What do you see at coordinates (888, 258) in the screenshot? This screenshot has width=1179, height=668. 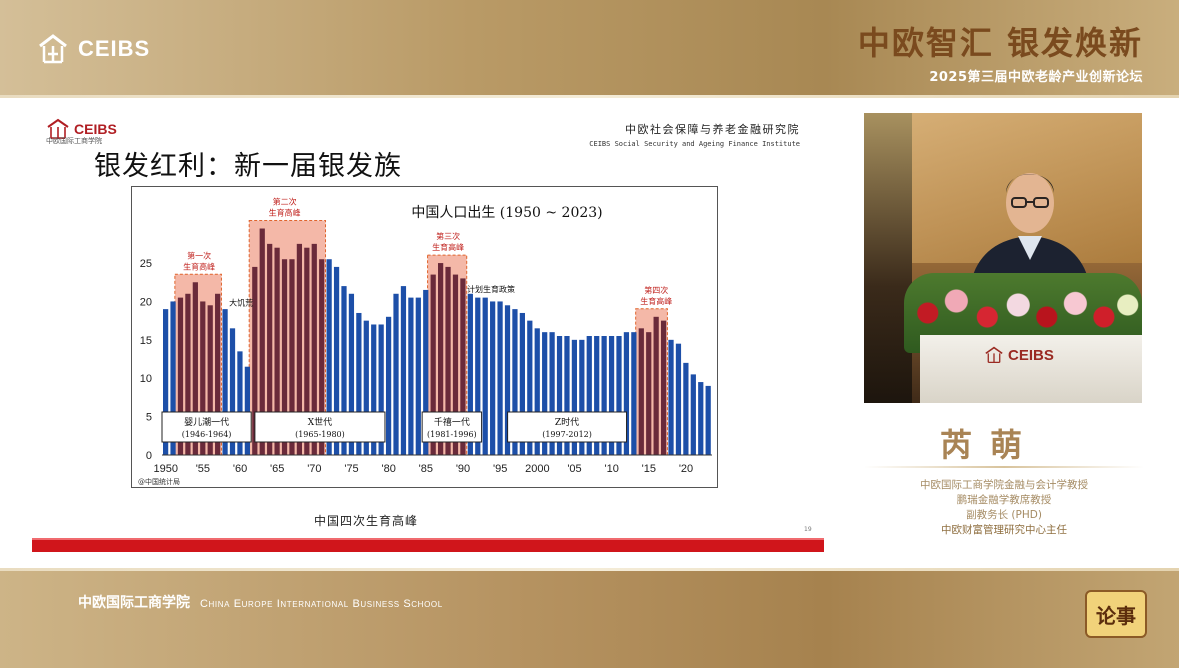 I see `stage-background` at bounding box center [888, 258].